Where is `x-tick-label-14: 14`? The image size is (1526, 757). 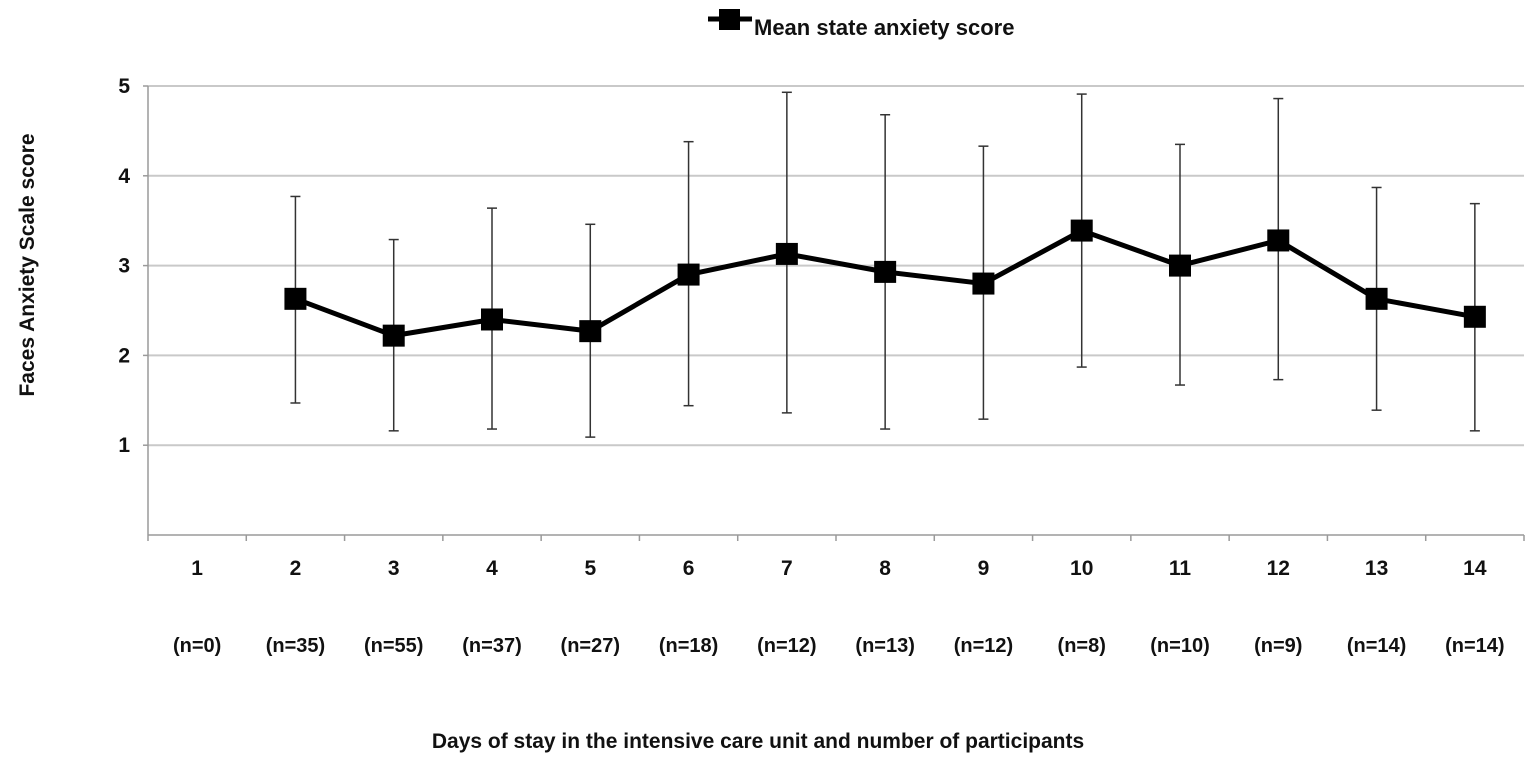 x-tick-label-14: 14 is located at coordinates (1475, 568).